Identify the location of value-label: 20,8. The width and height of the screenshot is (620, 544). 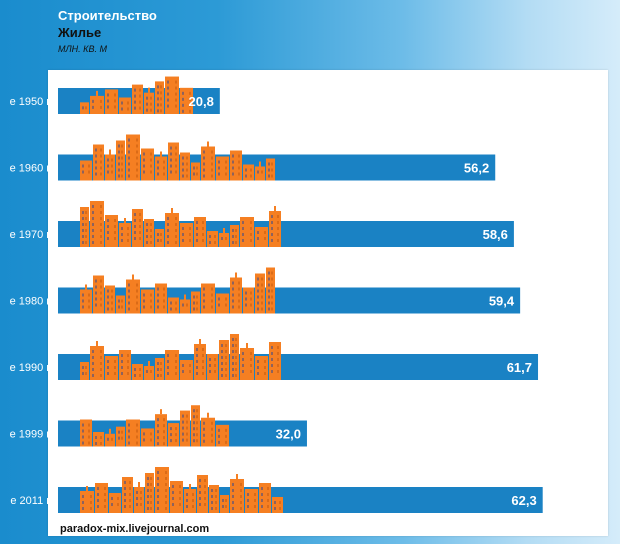
(201, 101).